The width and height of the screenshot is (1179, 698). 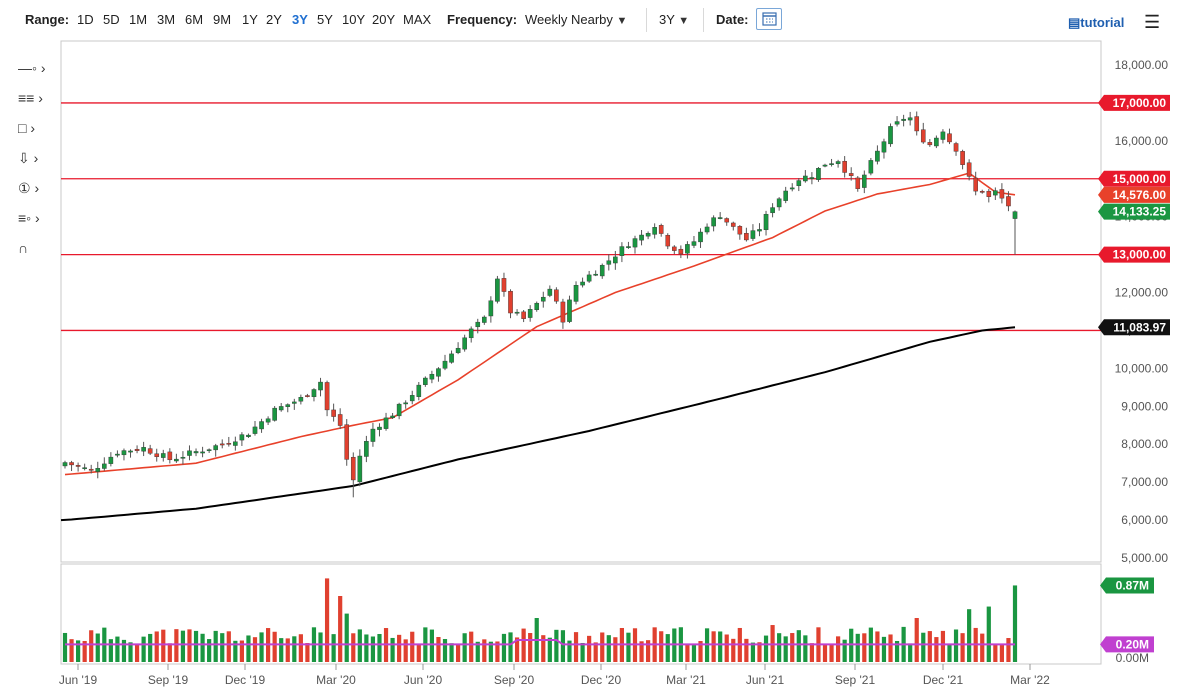 I want to click on range-20y: 20Y, so click(x=384, y=19).